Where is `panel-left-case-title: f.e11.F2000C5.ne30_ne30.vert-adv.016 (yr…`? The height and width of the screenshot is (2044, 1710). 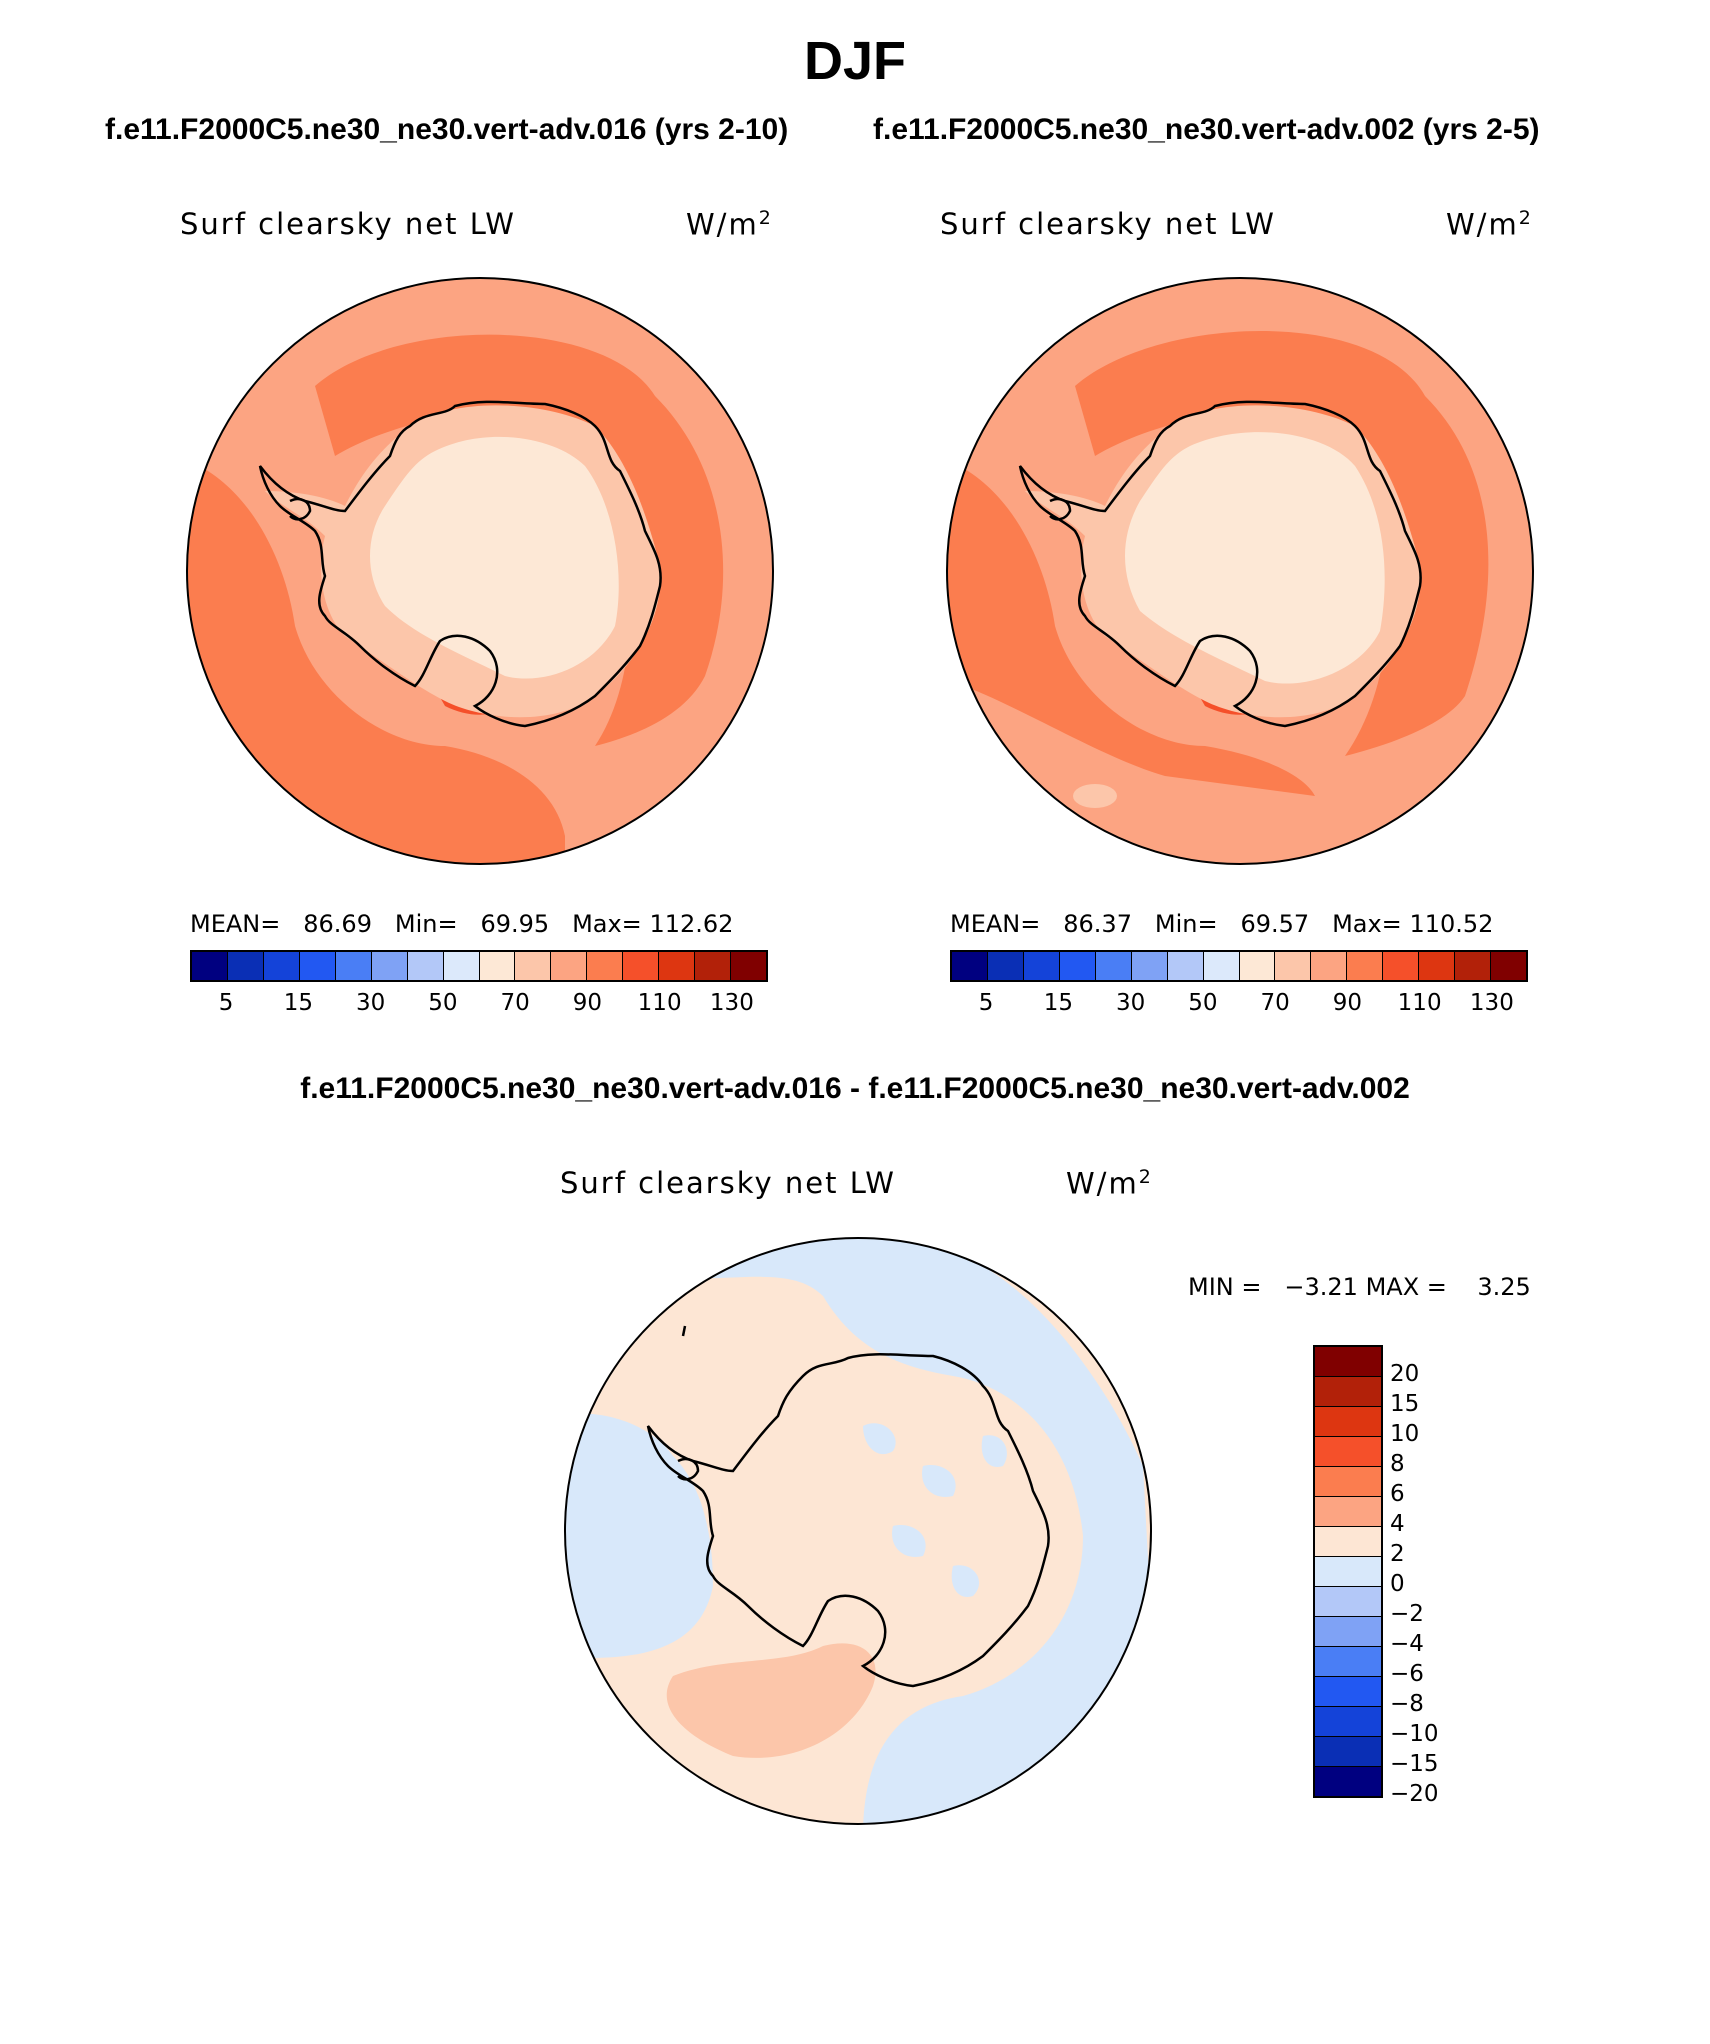 panel-left-case-title: f.e11.F2000C5.ne30_ne30.vert-adv.016 (yr… is located at coordinates (447, 129).